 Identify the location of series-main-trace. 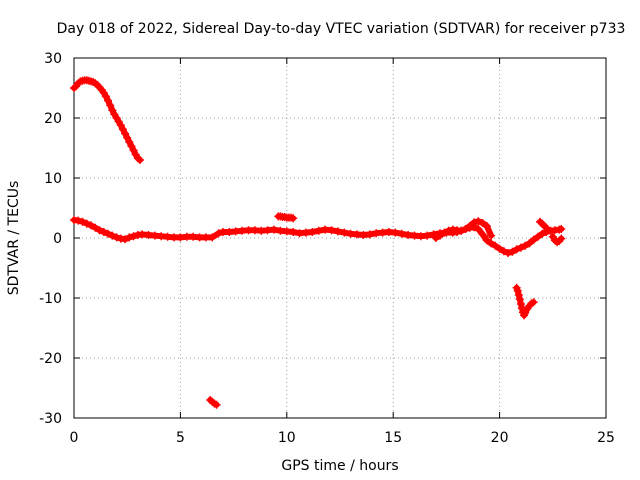
(318, 236).